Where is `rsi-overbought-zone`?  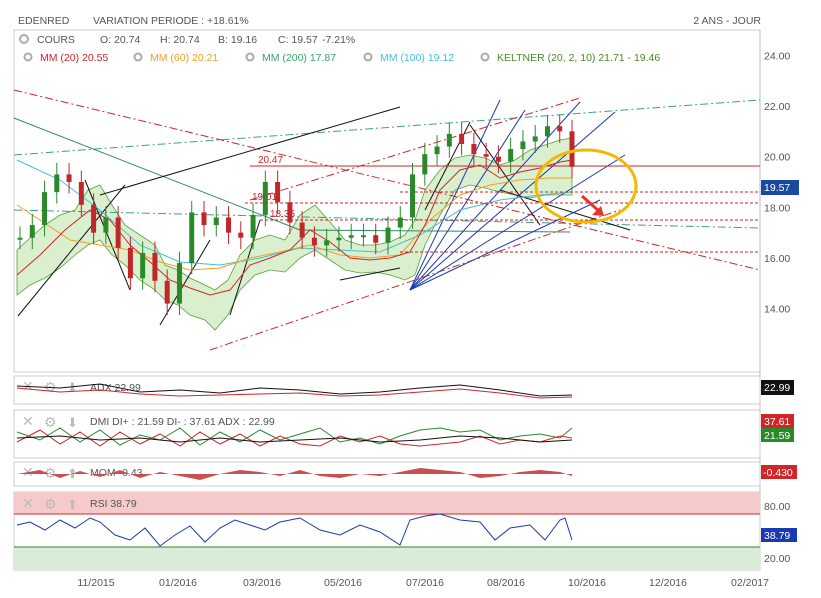 rsi-overbought-zone is located at coordinates (387, 503).